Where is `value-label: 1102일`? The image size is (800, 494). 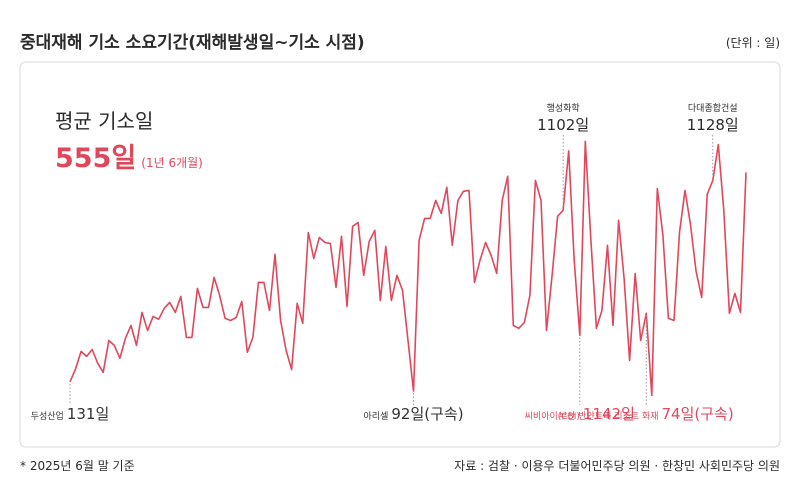
value-label: 1102일 is located at coordinates (563, 125).